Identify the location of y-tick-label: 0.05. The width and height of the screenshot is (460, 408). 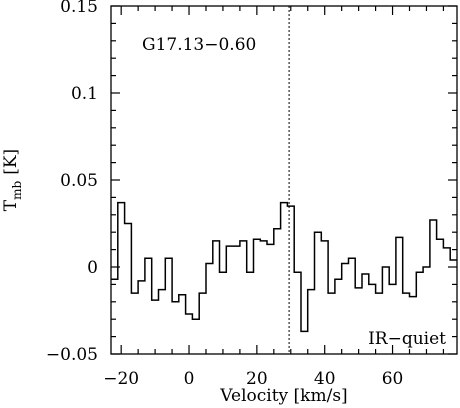
(79, 181).